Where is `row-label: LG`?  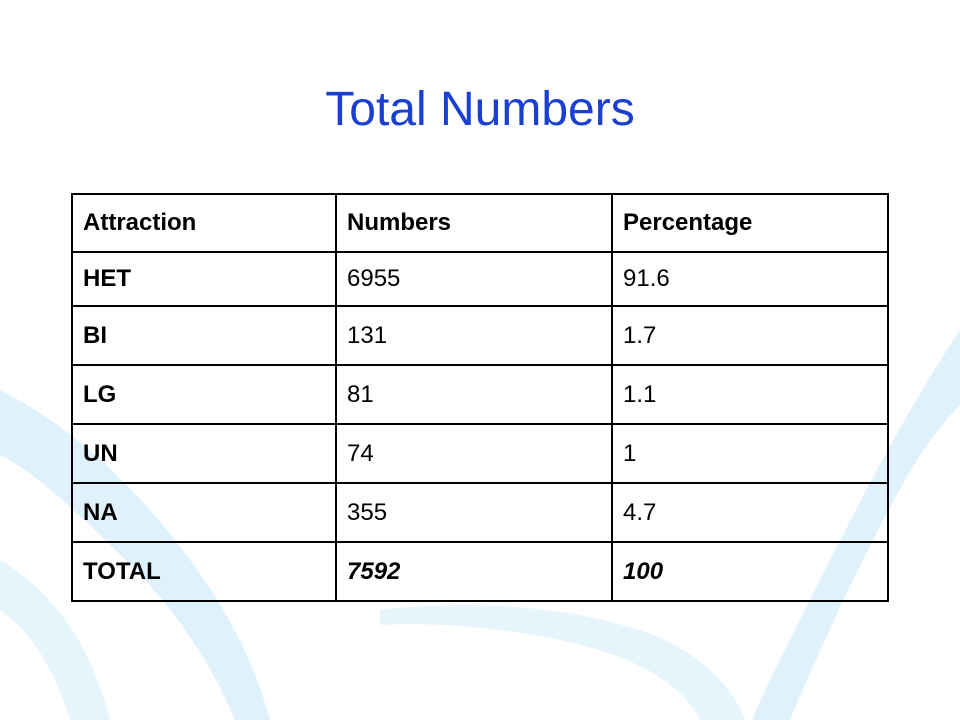
row-label: LG is located at coordinates (204, 394).